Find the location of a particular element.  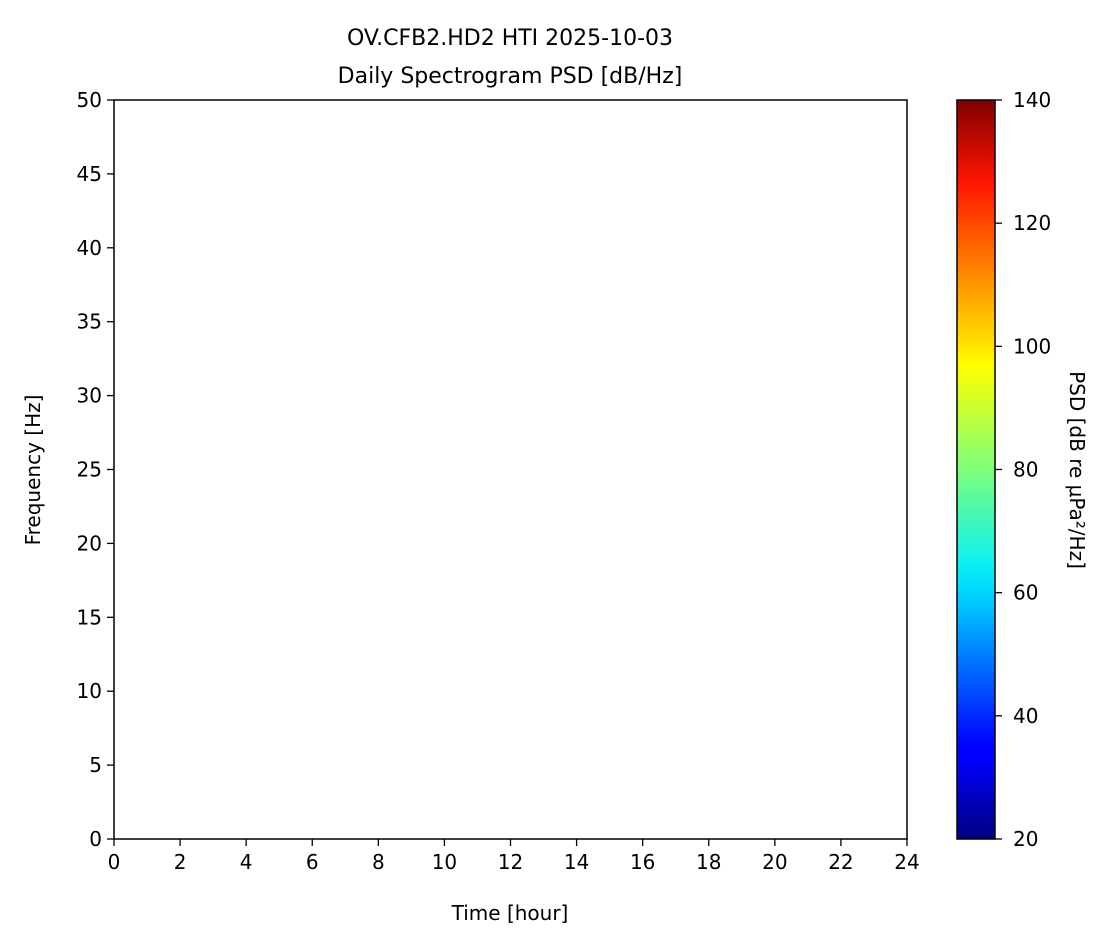

chart-subtitle: Daily Spectrogram PSD [dB/Hz] is located at coordinates (510, 76).